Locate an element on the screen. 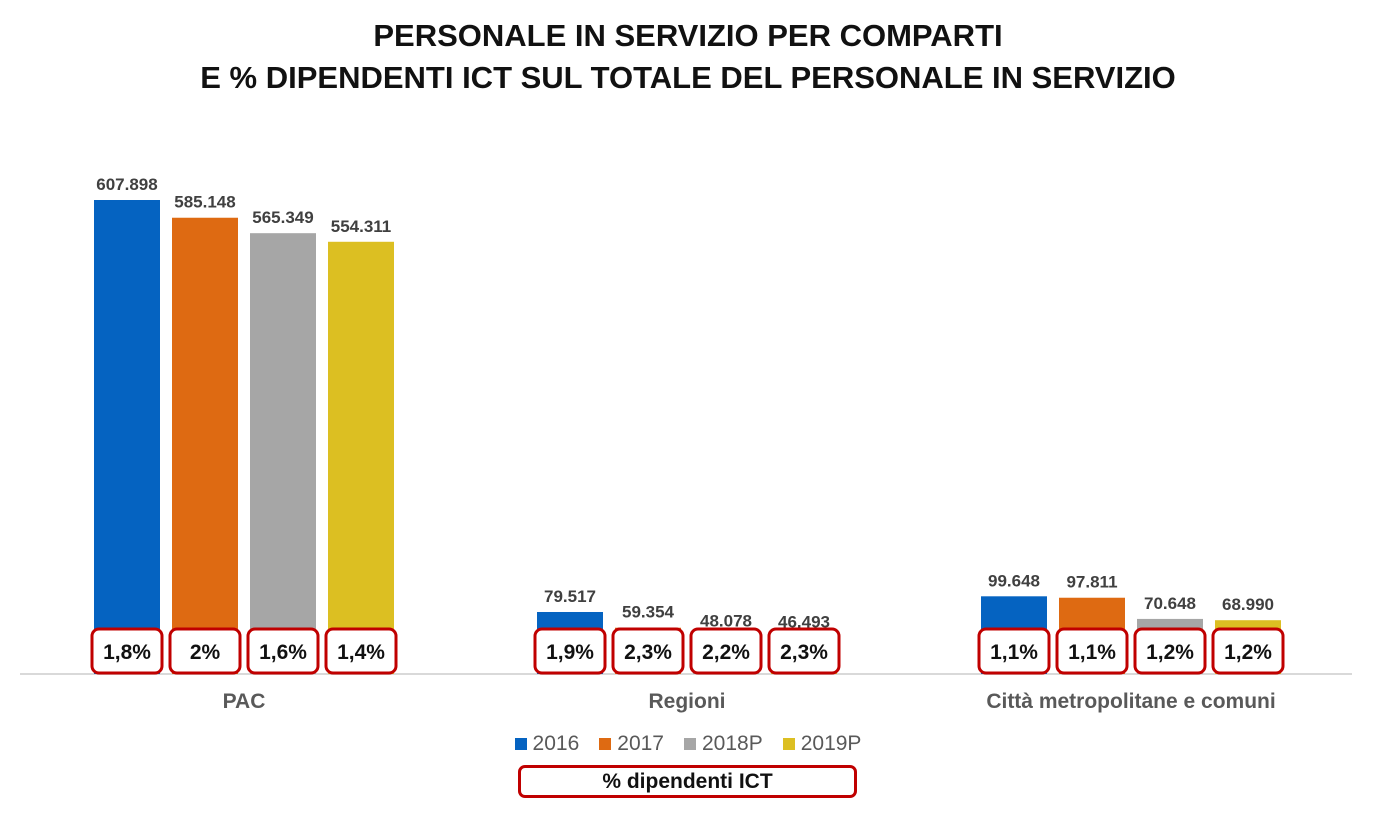  bar-value-label: 48.078 is located at coordinates (726, 621).